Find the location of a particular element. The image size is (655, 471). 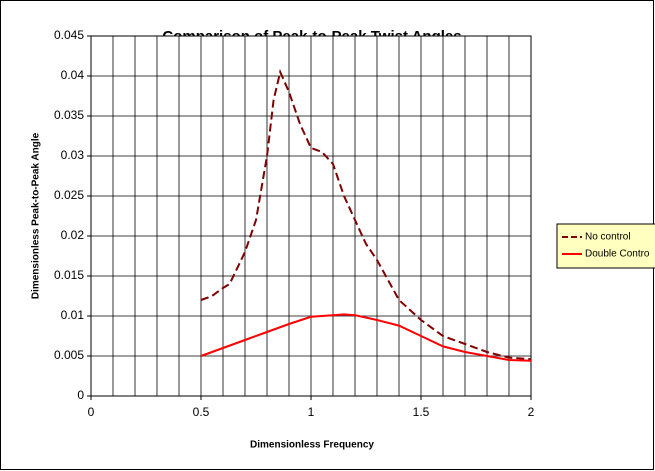

x-tick-label: 0.5 is located at coordinates (201, 412).